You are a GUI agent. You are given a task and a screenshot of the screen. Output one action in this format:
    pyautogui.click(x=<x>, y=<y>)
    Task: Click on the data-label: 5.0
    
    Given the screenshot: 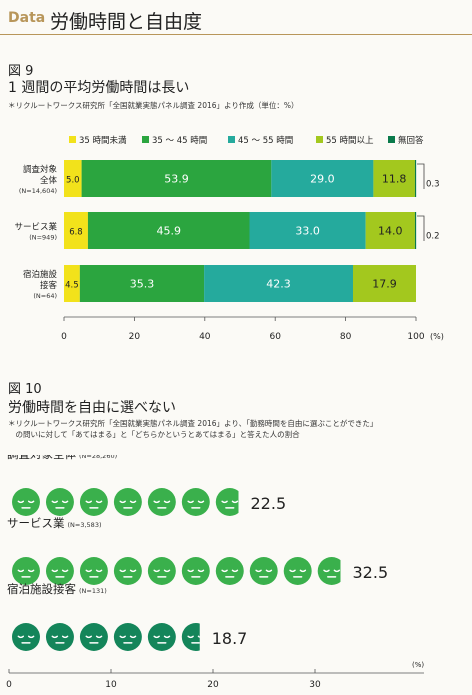 What is the action you would take?
    pyautogui.click(x=73, y=181)
    